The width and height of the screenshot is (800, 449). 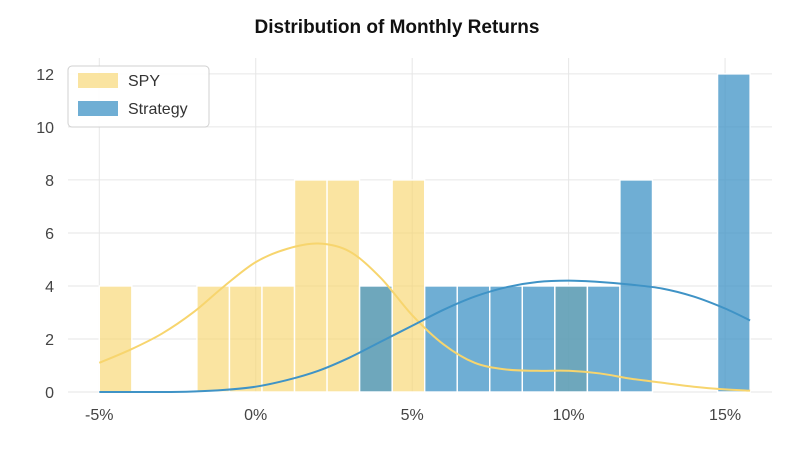 What do you see at coordinates (138, 96) in the screenshot?
I see `legend: SPY Strategy` at bounding box center [138, 96].